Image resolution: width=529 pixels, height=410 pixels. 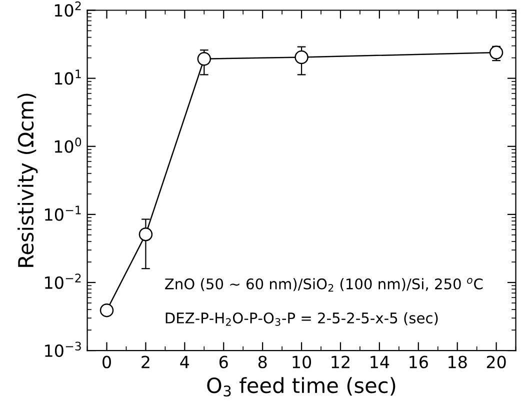 What do you see at coordinates (380, 362) in the screenshot?
I see `x-tick-label: 14` at bounding box center [380, 362].